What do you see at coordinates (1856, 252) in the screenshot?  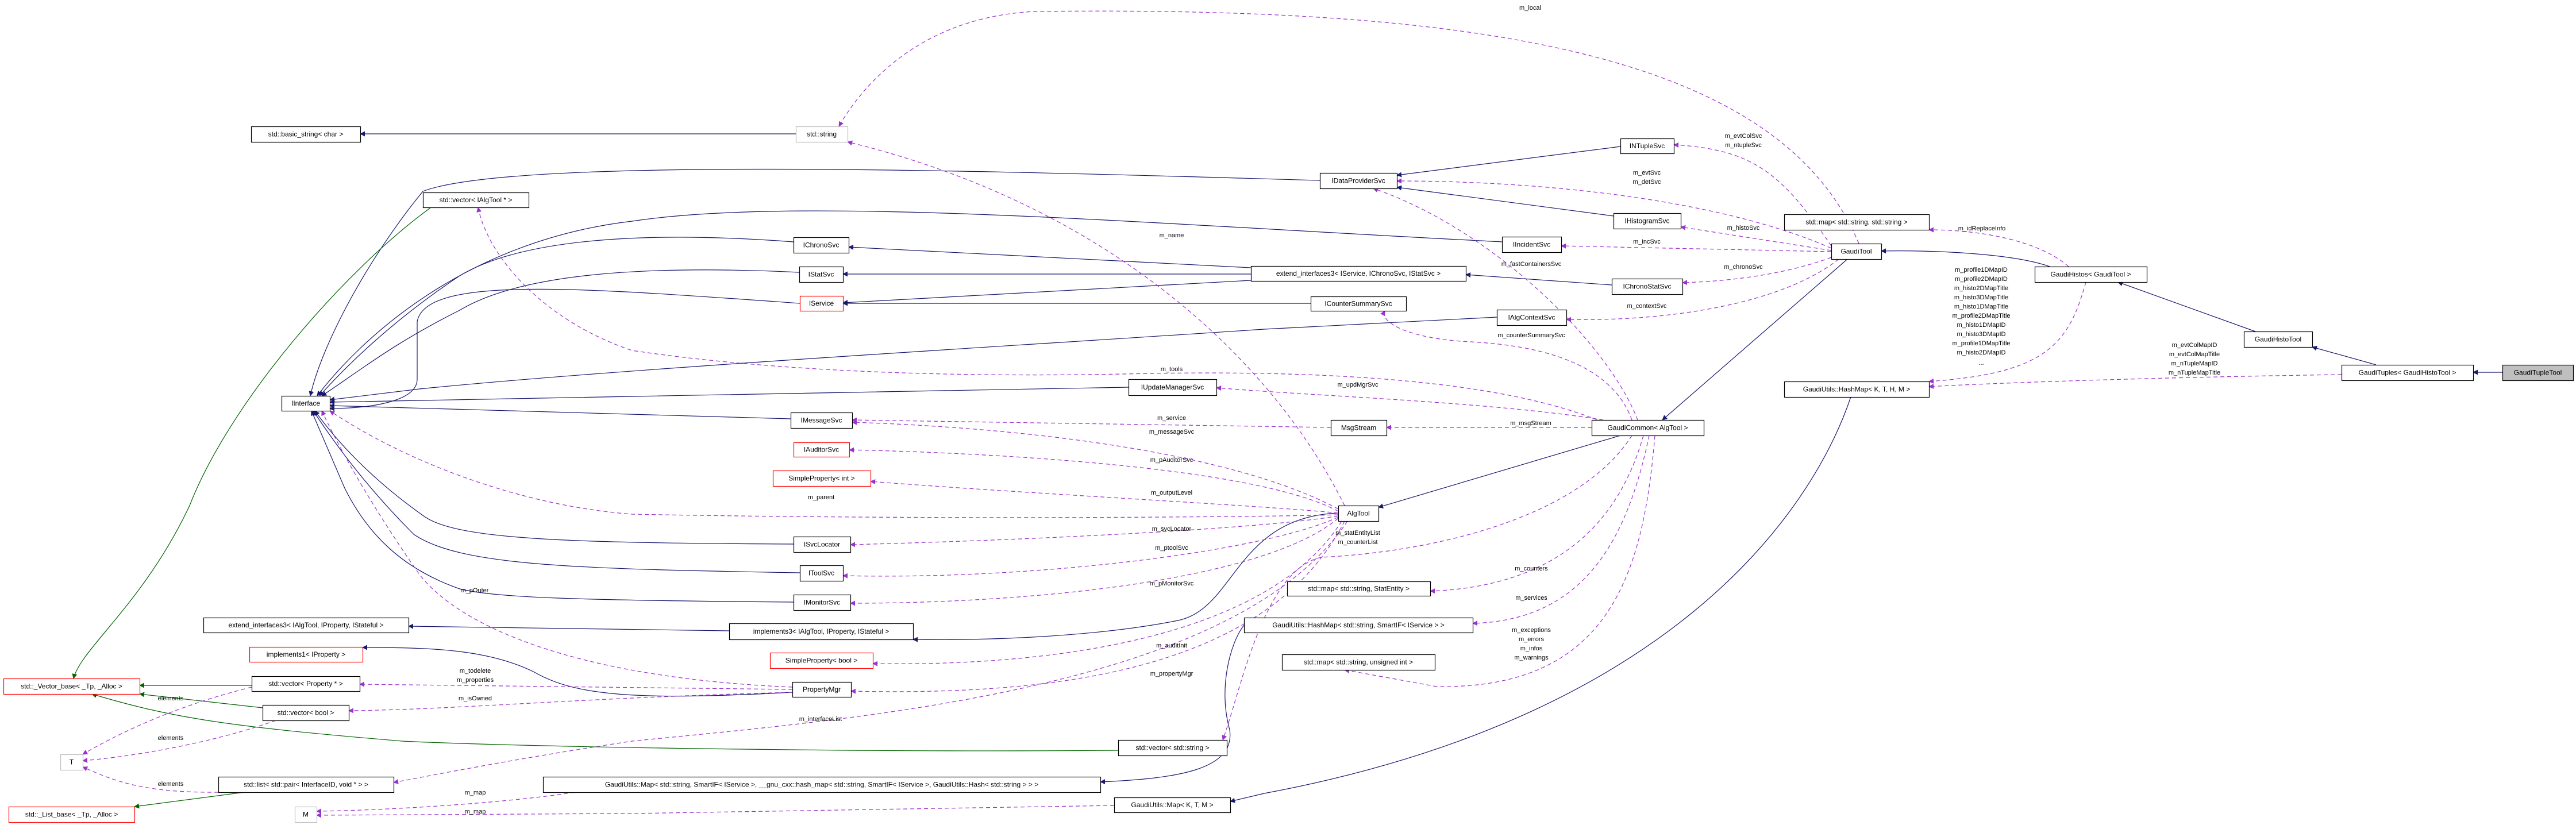 I see `class-node-GaudiTool: GaudiTool` at bounding box center [1856, 252].